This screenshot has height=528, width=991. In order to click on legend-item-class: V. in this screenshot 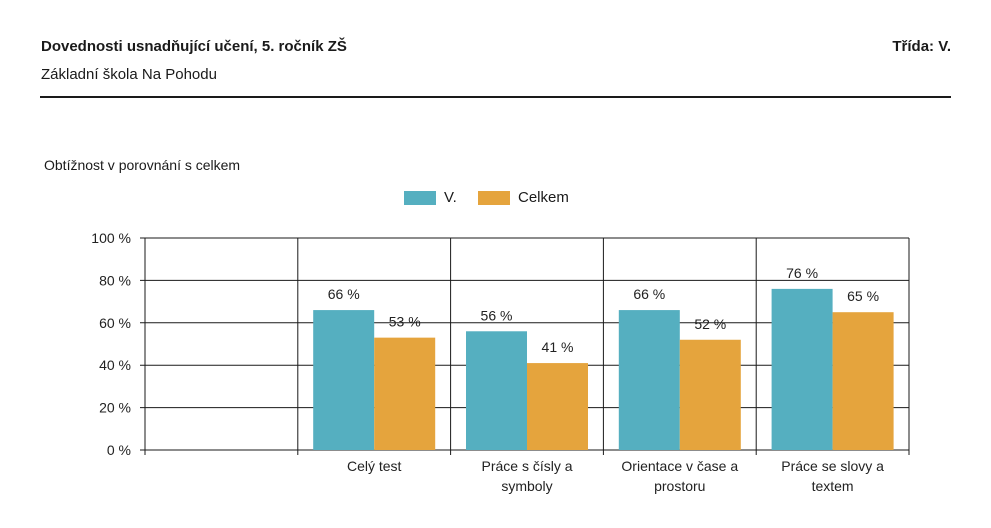, I will do `click(430, 197)`.